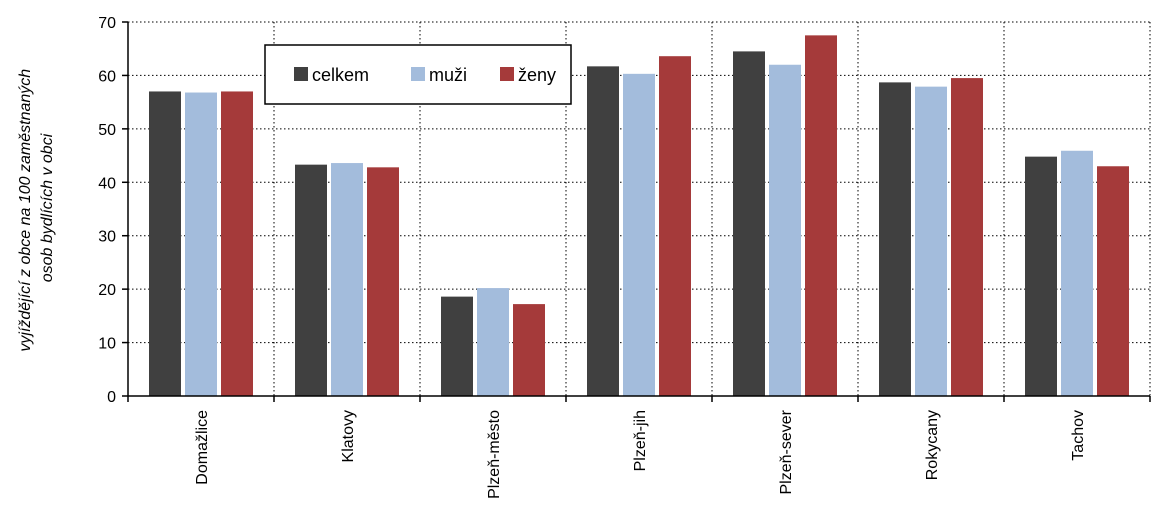 This screenshot has height=529, width=1157. I want to click on x-category-label: Plzeň-sever, so click(786, 451).